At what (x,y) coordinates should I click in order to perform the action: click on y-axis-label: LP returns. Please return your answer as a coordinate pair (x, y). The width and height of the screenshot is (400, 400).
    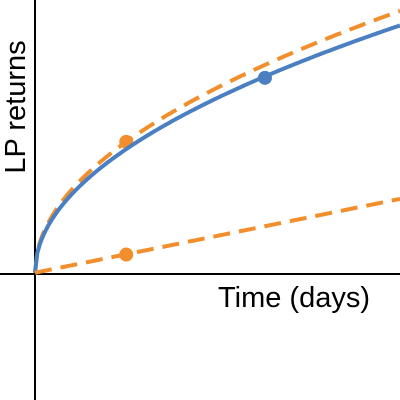
    Looking at the image, I should click on (16, 106).